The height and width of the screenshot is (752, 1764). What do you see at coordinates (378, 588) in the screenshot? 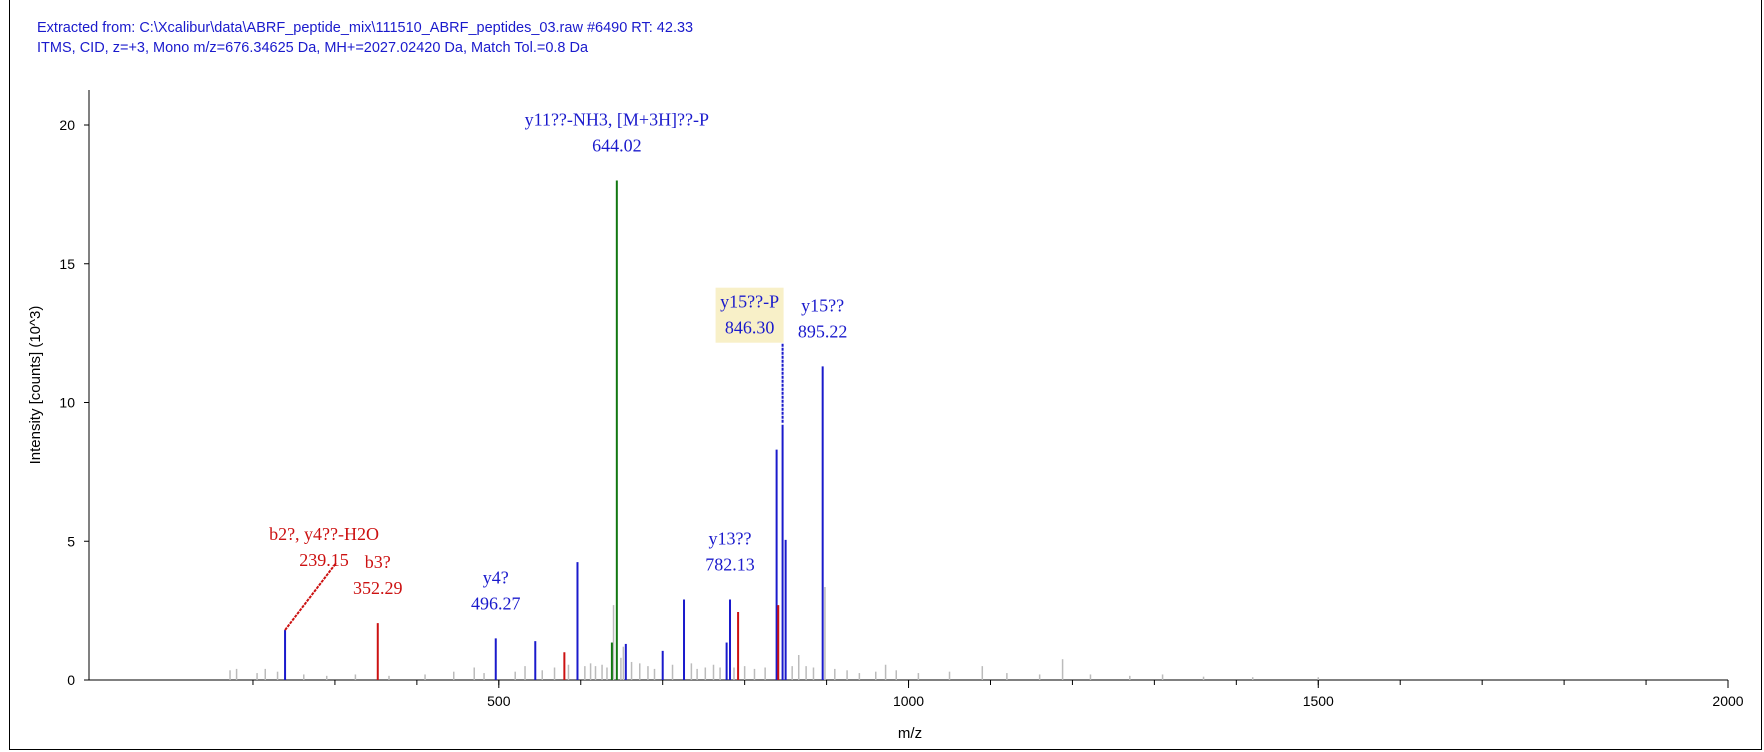
I see `peak-label-text: 352.29` at bounding box center [378, 588].